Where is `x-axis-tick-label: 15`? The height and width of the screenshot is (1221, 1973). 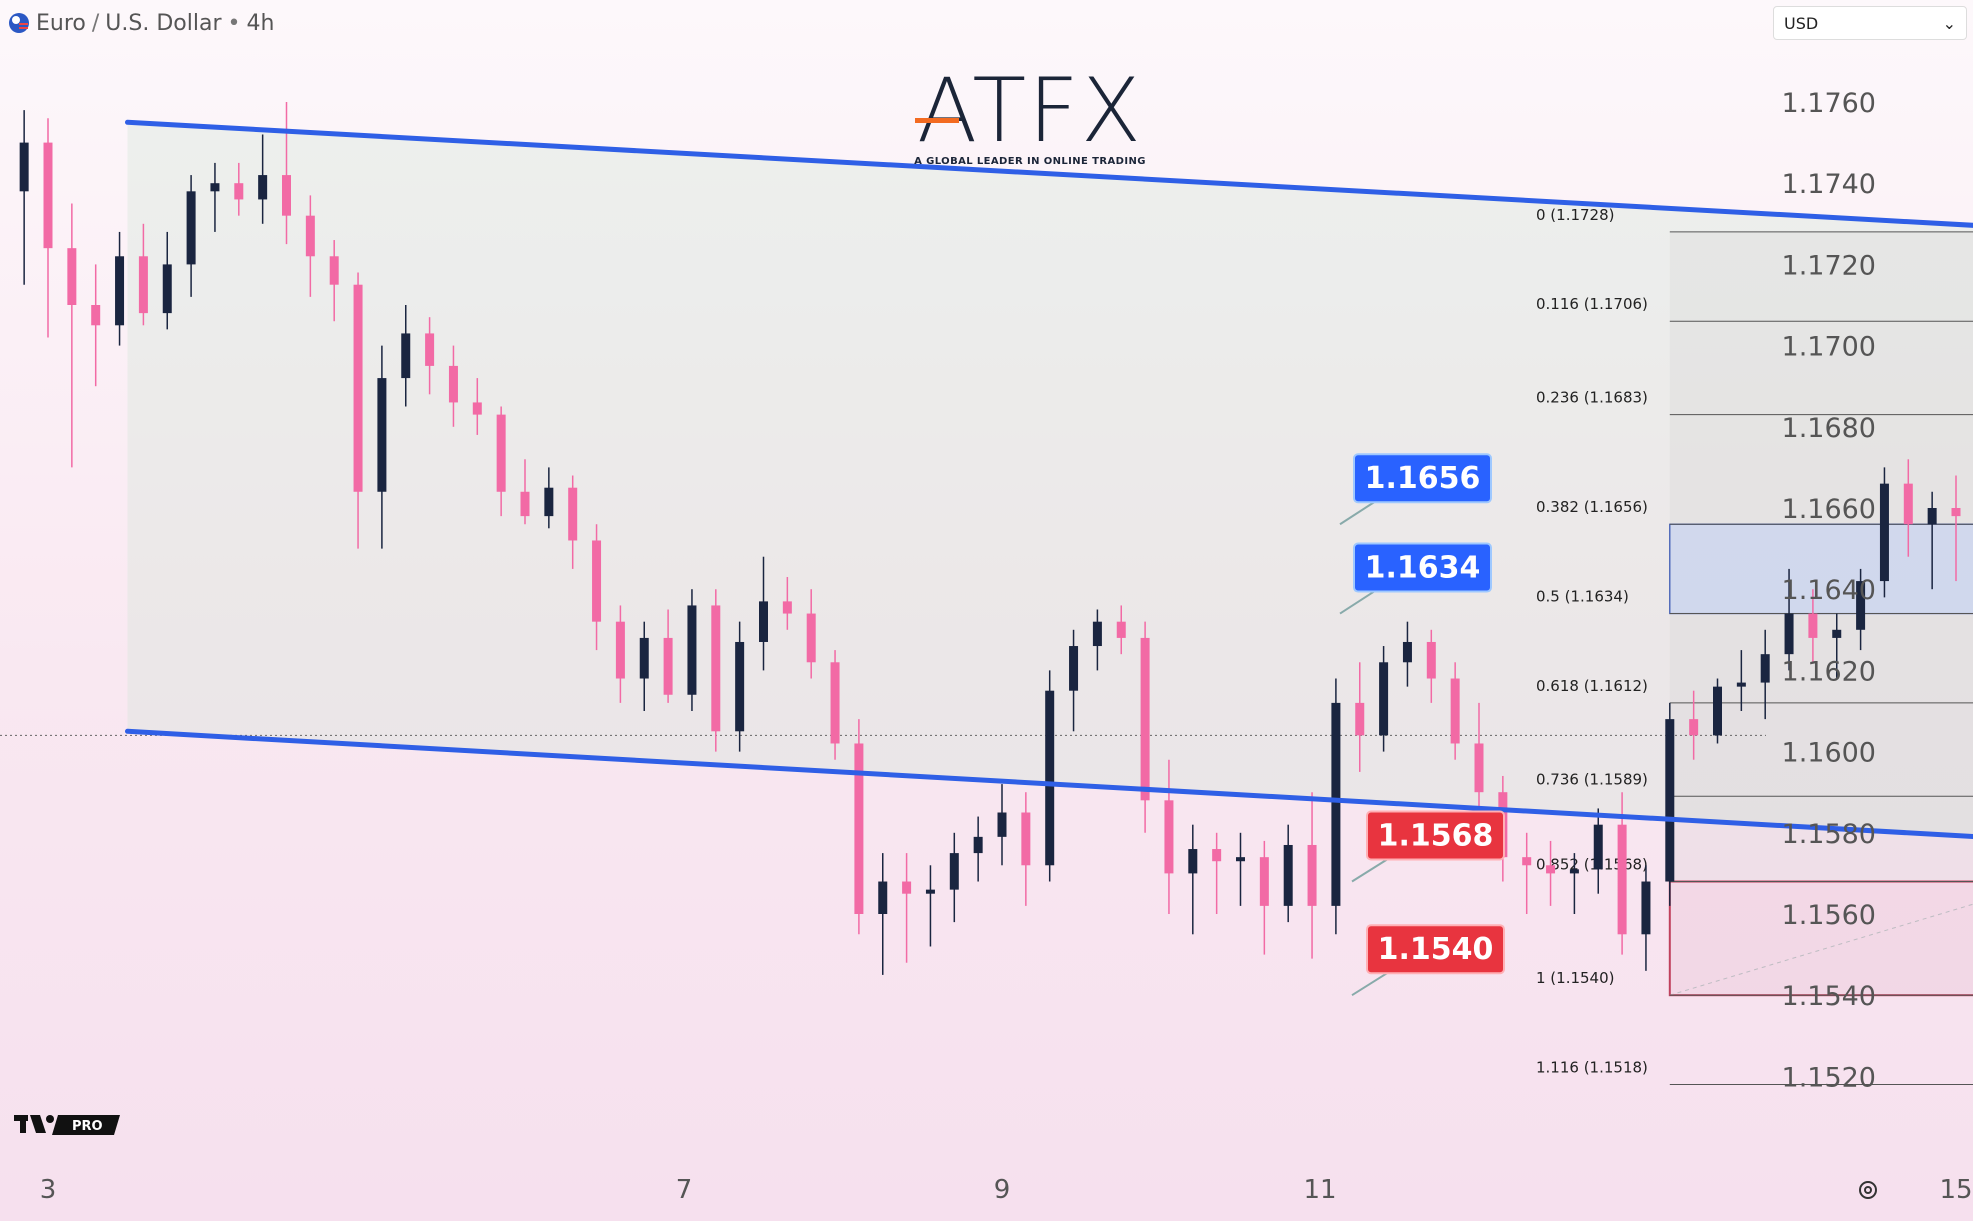 x-axis-tick-label: 15 is located at coordinates (1955, 1190).